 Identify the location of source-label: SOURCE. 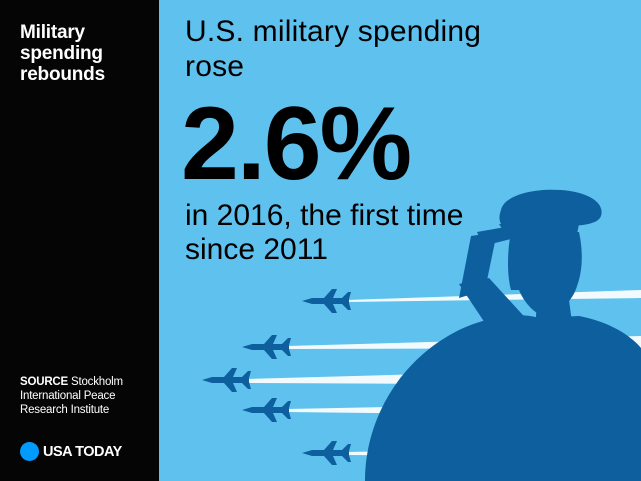
(44, 382).